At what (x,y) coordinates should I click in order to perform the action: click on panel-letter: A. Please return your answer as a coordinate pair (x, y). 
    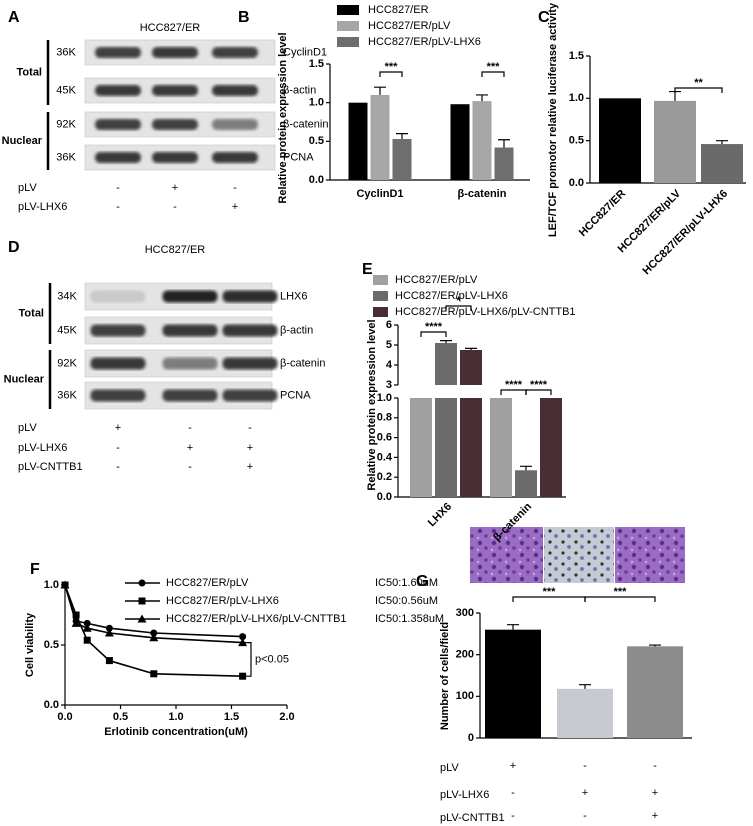
    Looking at the image, I should click on (14, 17).